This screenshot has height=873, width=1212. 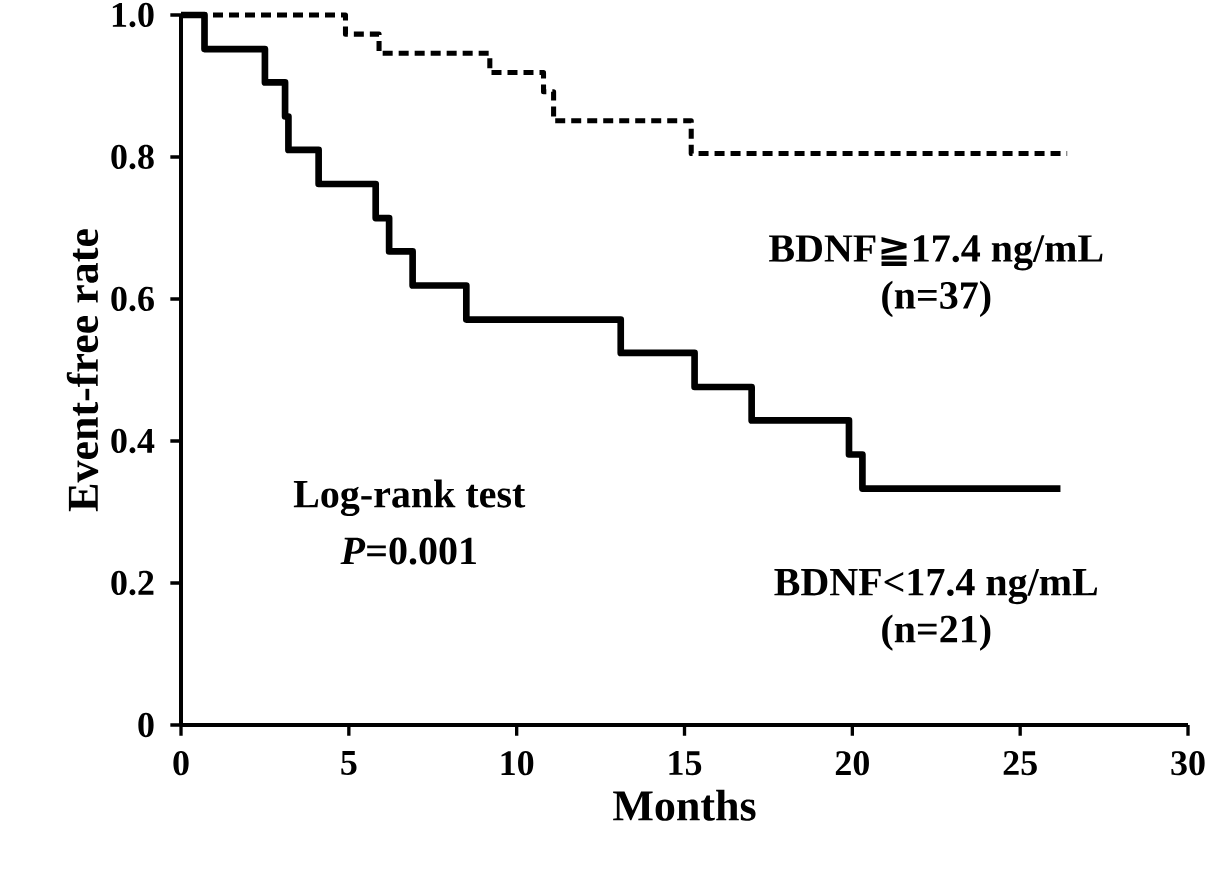 I want to click on x-tick-label: 15, so click(x=685, y=763).